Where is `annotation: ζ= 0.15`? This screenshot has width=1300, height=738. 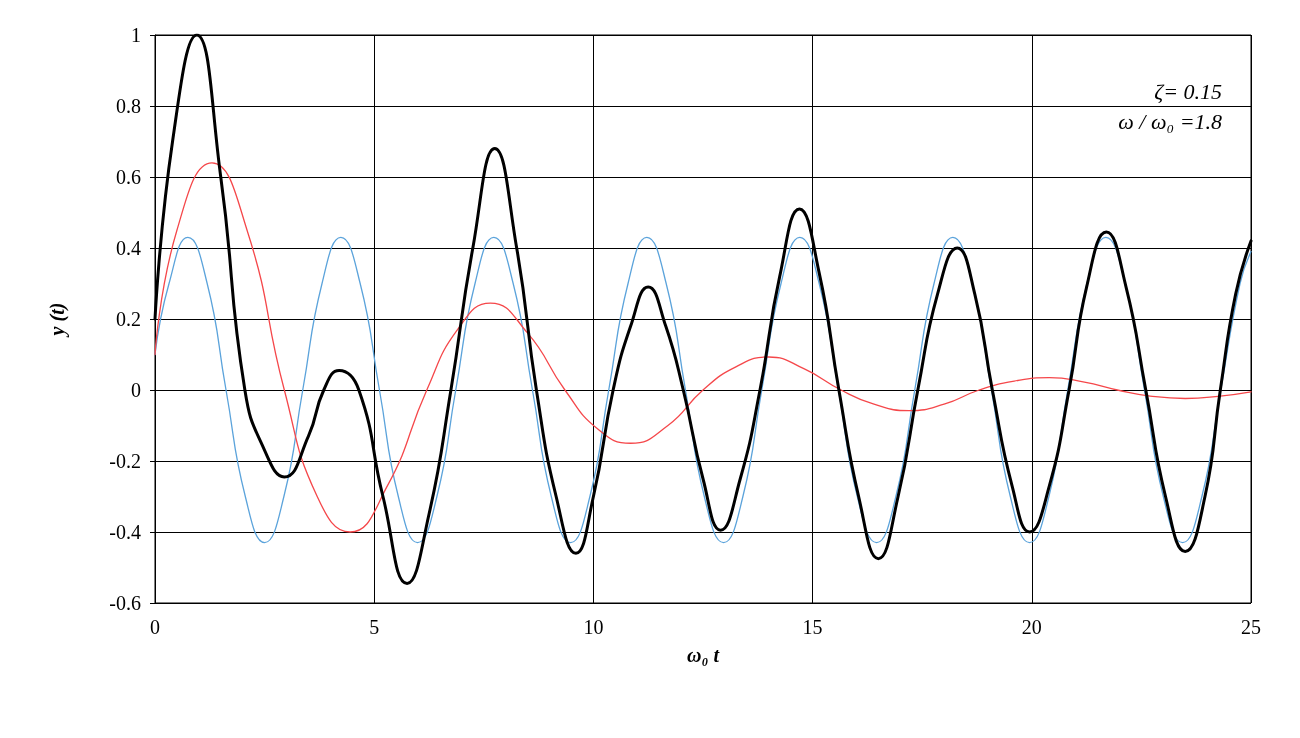
annotation: ζ= 0.15 is located at coordinates (1188, 91).